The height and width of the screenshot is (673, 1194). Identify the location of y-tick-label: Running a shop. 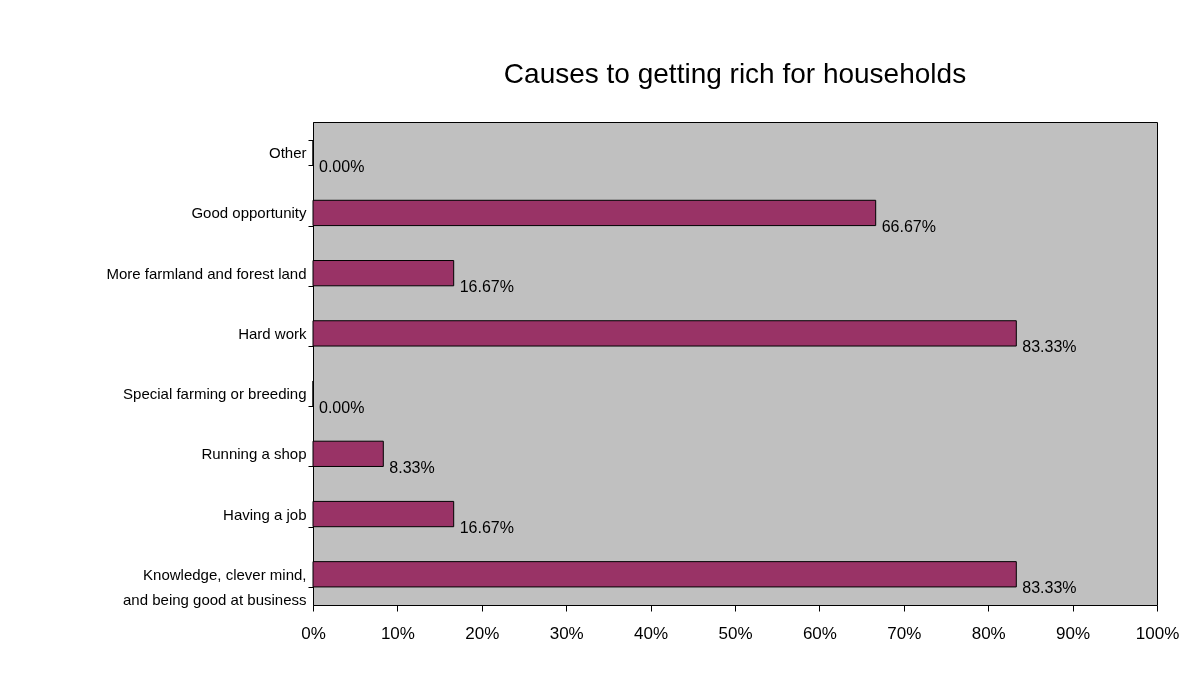
(254, 454).